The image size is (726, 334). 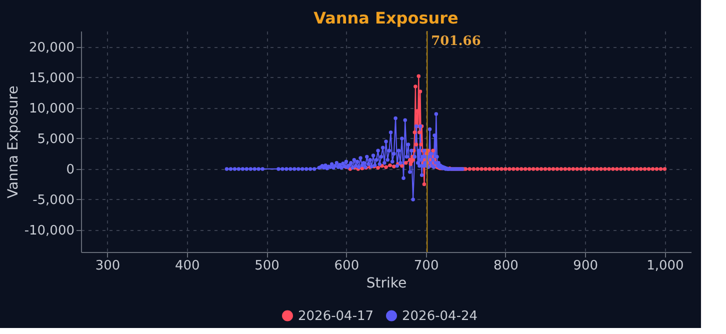 I want to click on y-tick-label: 5,000, so click(x=55, y=139).